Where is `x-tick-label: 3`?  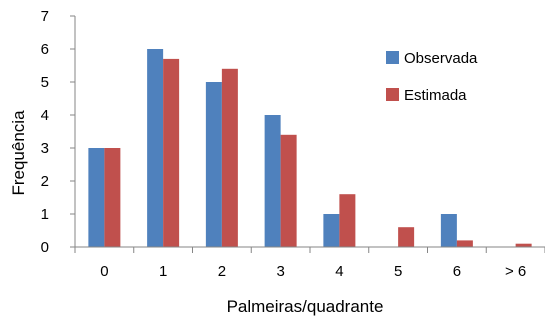
x-tick-label: 3 is located at coordinates (280, 271).